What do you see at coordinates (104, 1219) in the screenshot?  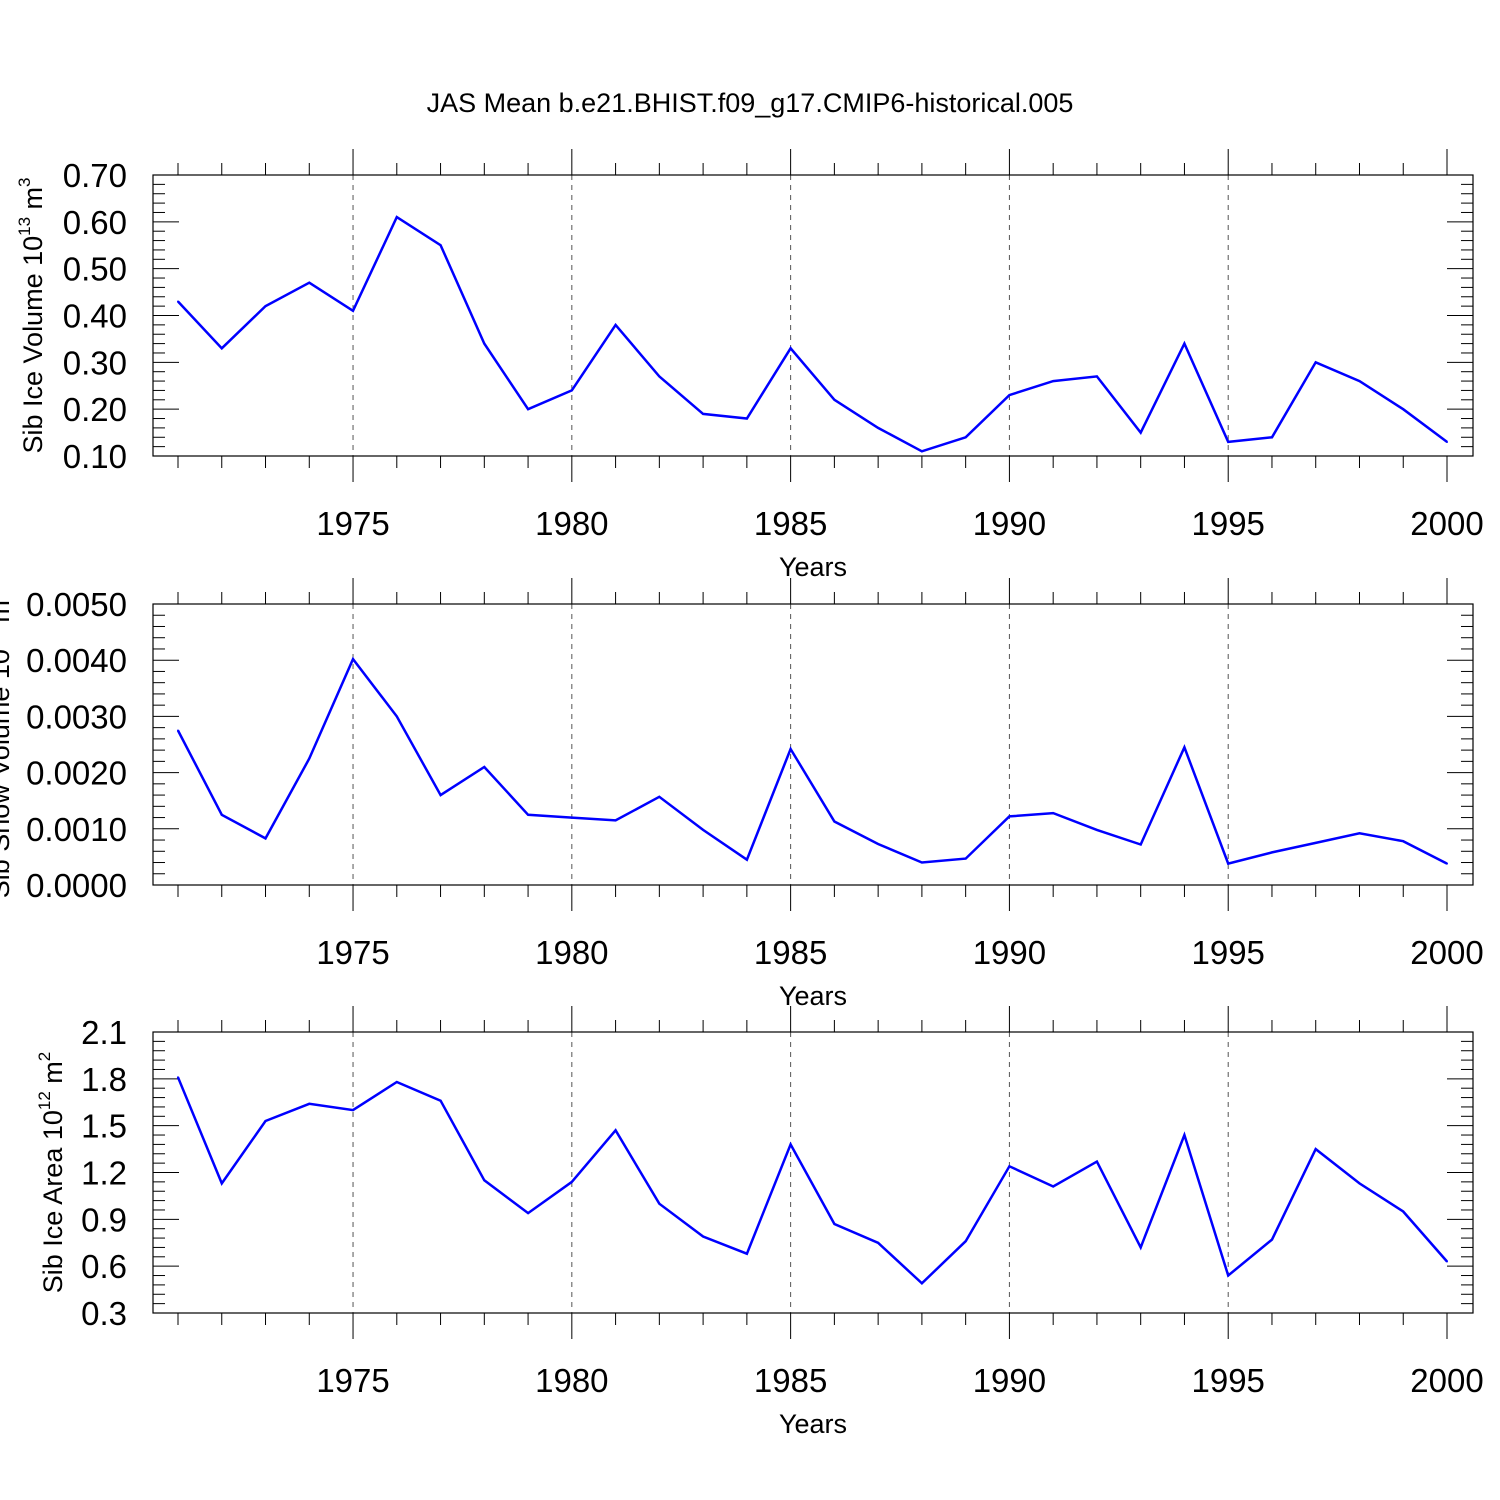 I see `y-tick-label: 0.9` at bounding box center [104, 1219].